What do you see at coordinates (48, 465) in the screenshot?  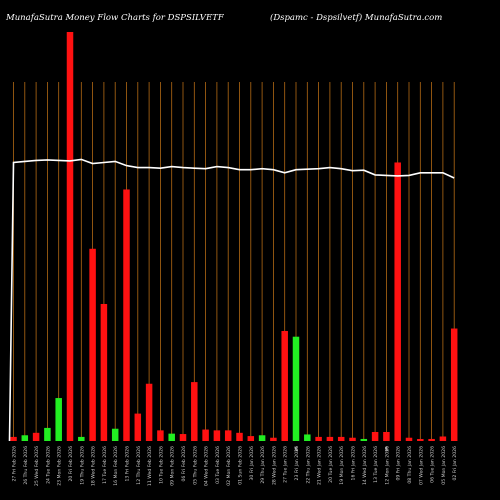 I see `x-tick-label: 24 Tue Feb 2026` at bounding box center [48, 465].